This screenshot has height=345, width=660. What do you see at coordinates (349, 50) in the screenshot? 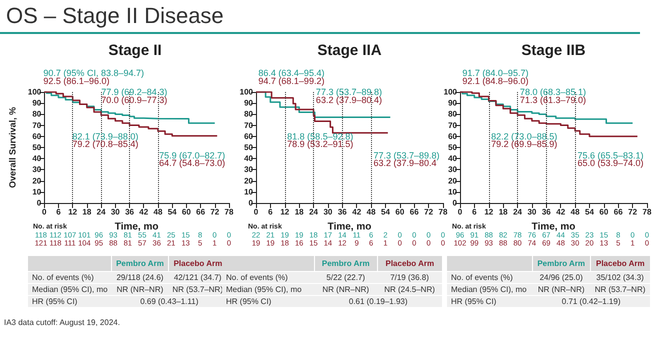
I see `chart-title: Stage IIA` at bounding box center [349, 50].